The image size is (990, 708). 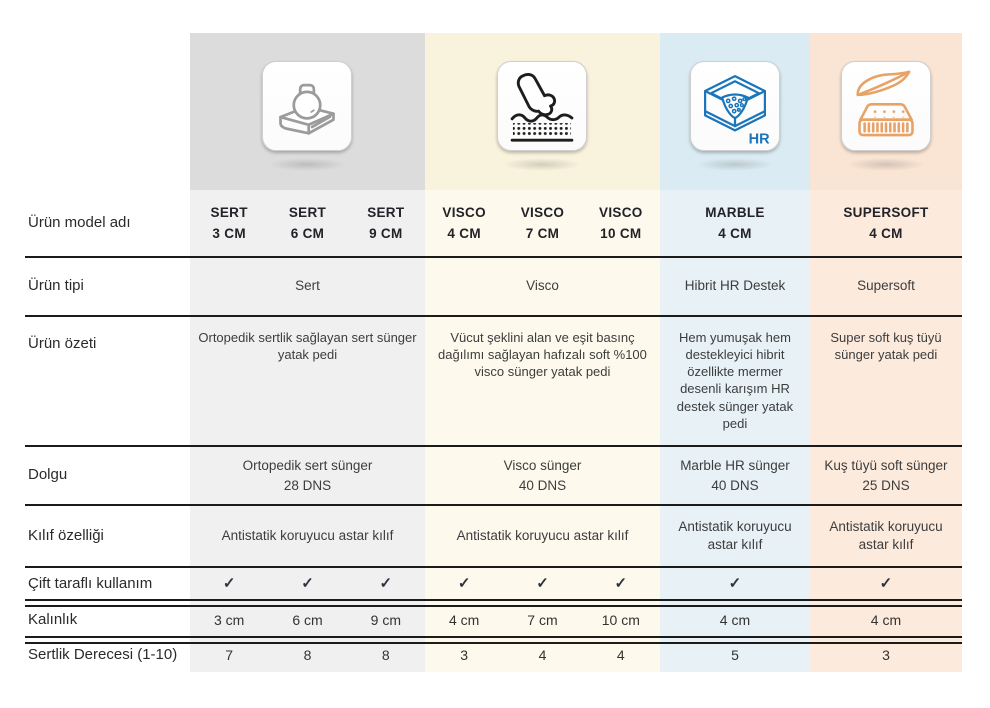 What do you see at coordinates (53, 619) in the screenshot?
I see `row-label-thickness: Kalınlık` at bounding box center [53, 619].